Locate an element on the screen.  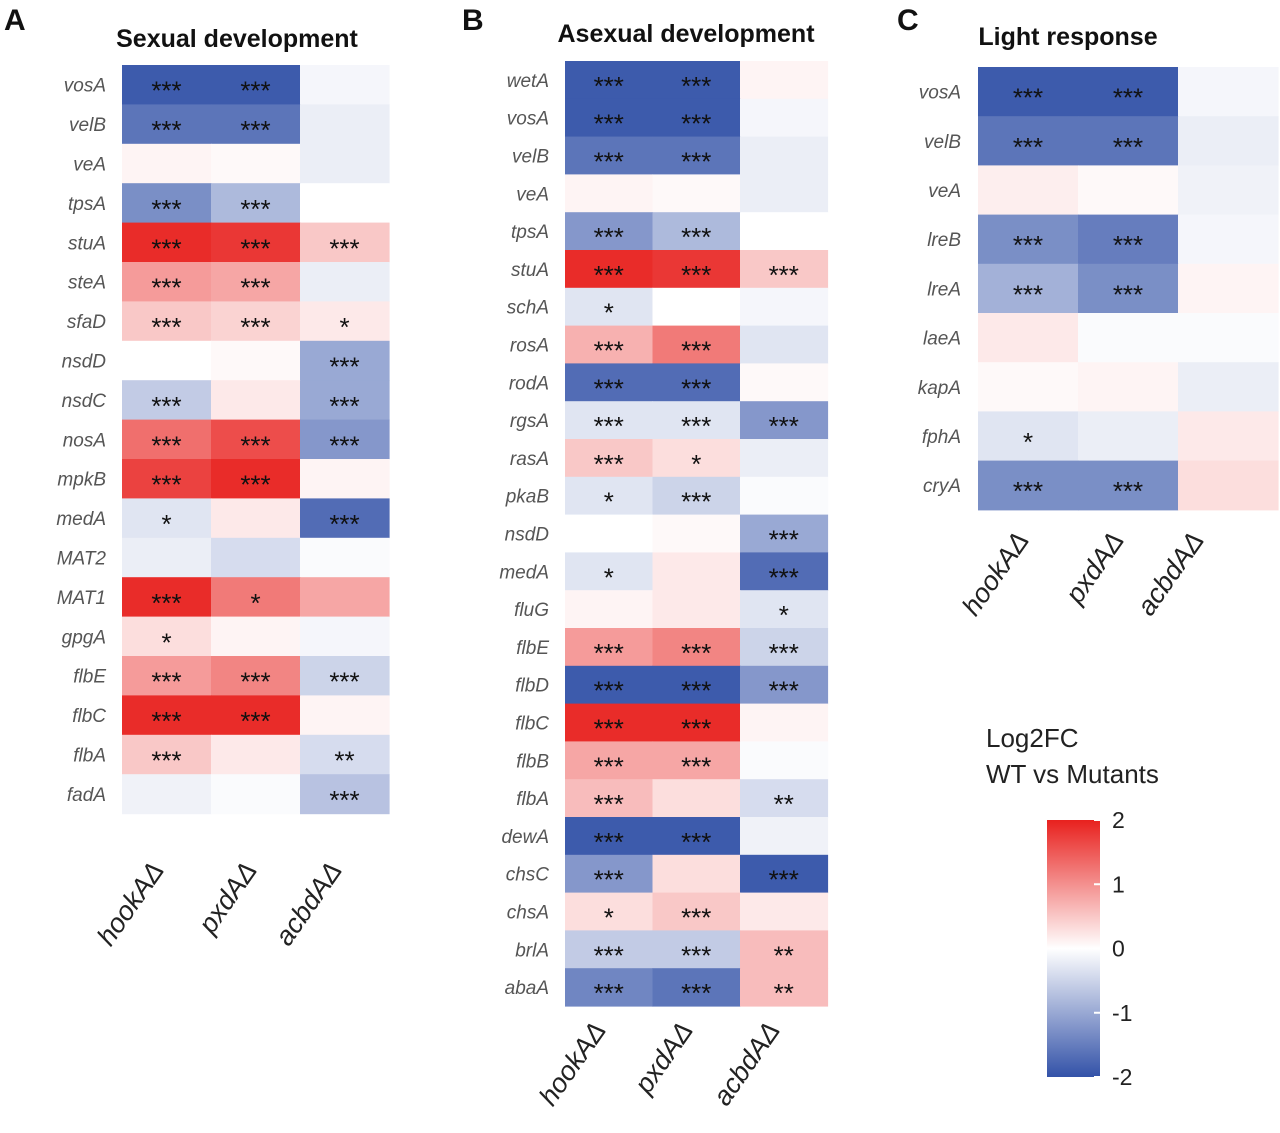
panel-a-column-label: acbdAΔ is located at coordinates (308, 903).